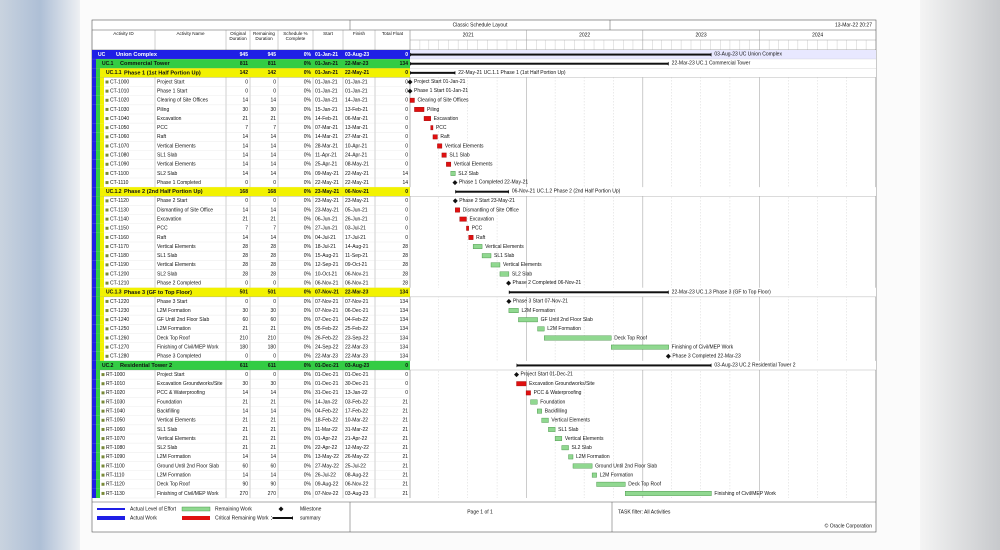 The height and width of the screenshot is (550, 1000). Describe the element at coordinates (326, 110) in the screenshot. I see `activity-start: 15-Jan-21` at that location.